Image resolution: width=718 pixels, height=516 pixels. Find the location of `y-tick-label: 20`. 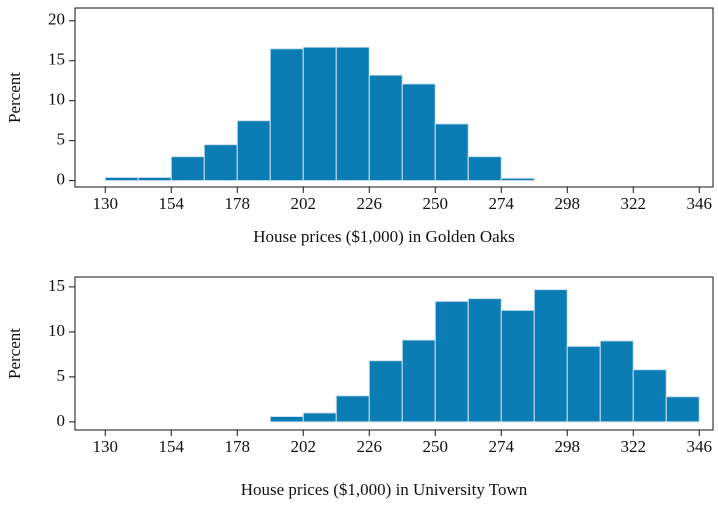

y-tick-label: 20 is located at coordinates (56, 19).